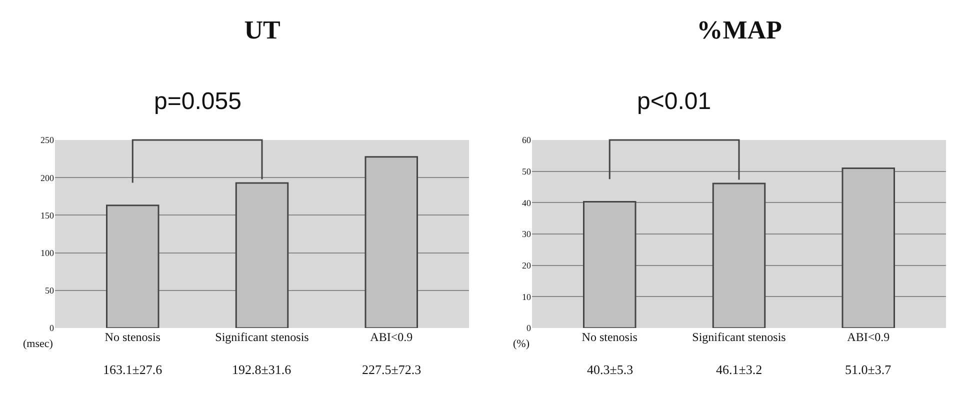  Describe the element at coordinates (527, 234) in the screenshot. I see `y-tick-label: 30` at that location.